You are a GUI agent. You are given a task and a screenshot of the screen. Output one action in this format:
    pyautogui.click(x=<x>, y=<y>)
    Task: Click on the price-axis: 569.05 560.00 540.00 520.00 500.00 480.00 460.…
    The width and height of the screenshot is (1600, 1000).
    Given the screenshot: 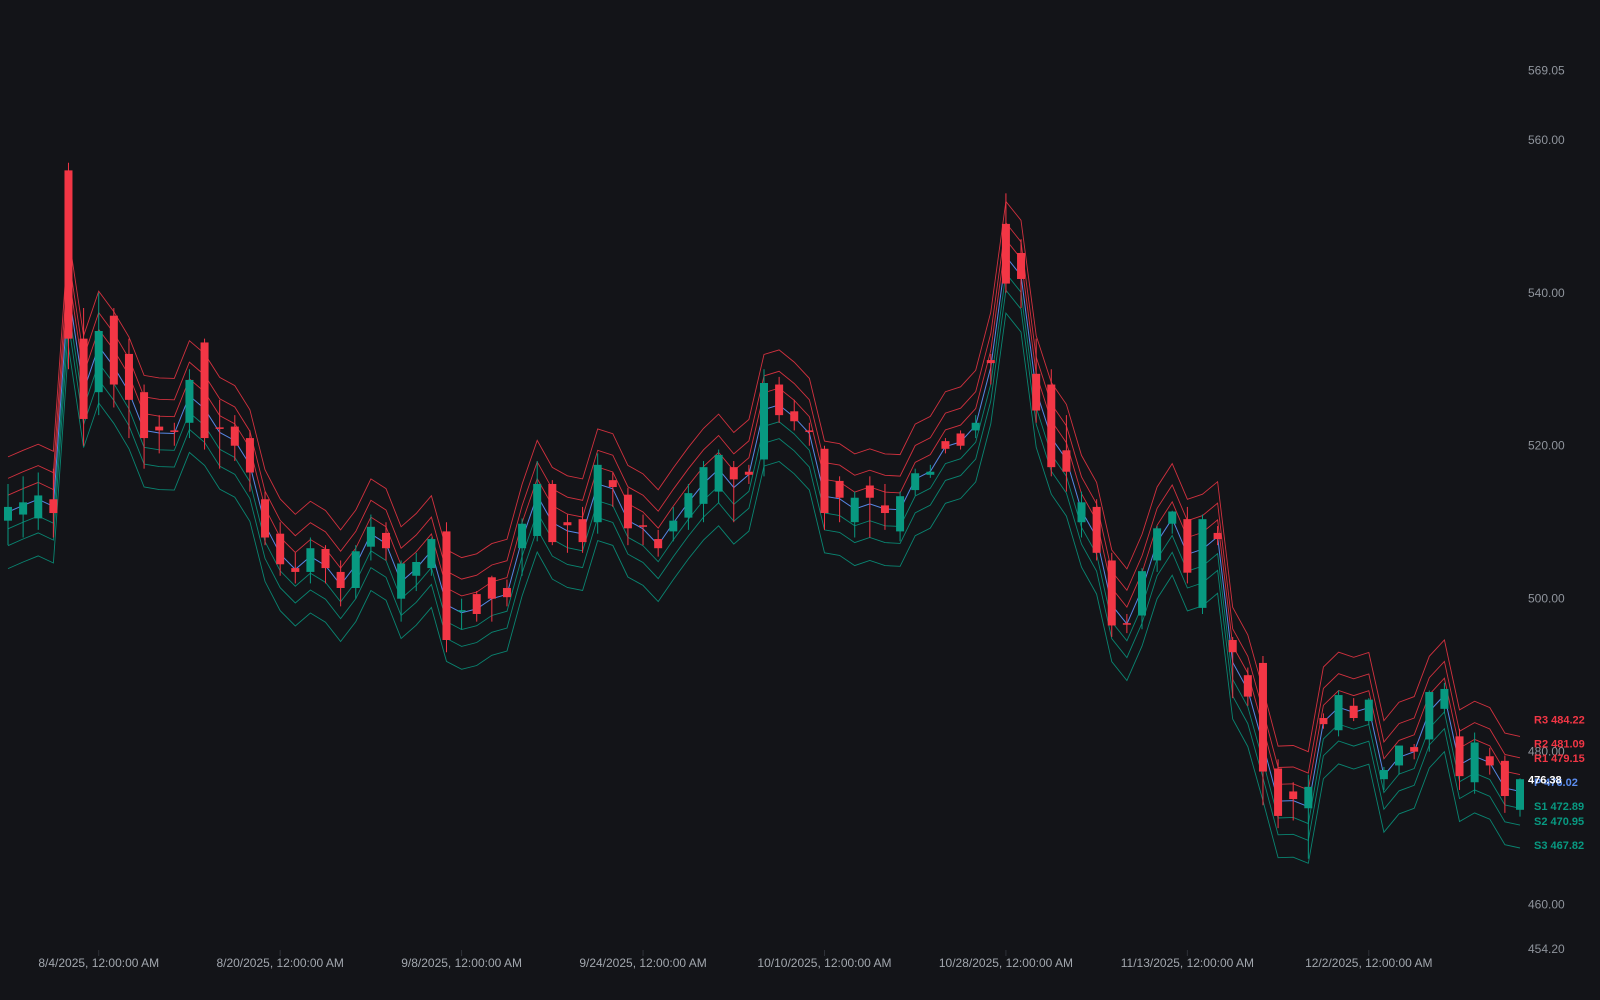 What is the action you would take?
    pyautogui.click(x=1546, y=510)
    